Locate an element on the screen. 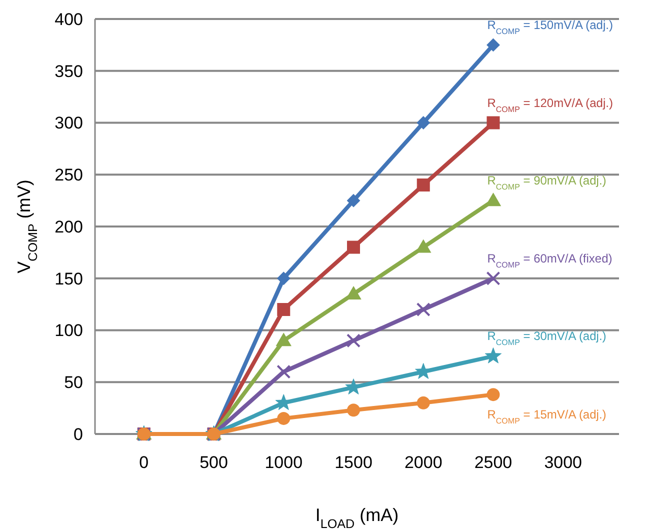 This screenshot has height=529, width=661. x-tick-label: 2500 is located at coordinates (493, 462).